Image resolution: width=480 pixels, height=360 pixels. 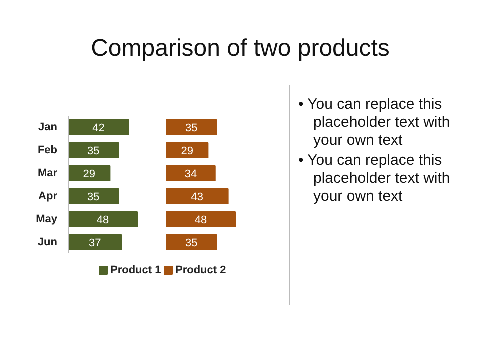 I want to click on y-tick-label: Jun, so click(x=48, y=242).